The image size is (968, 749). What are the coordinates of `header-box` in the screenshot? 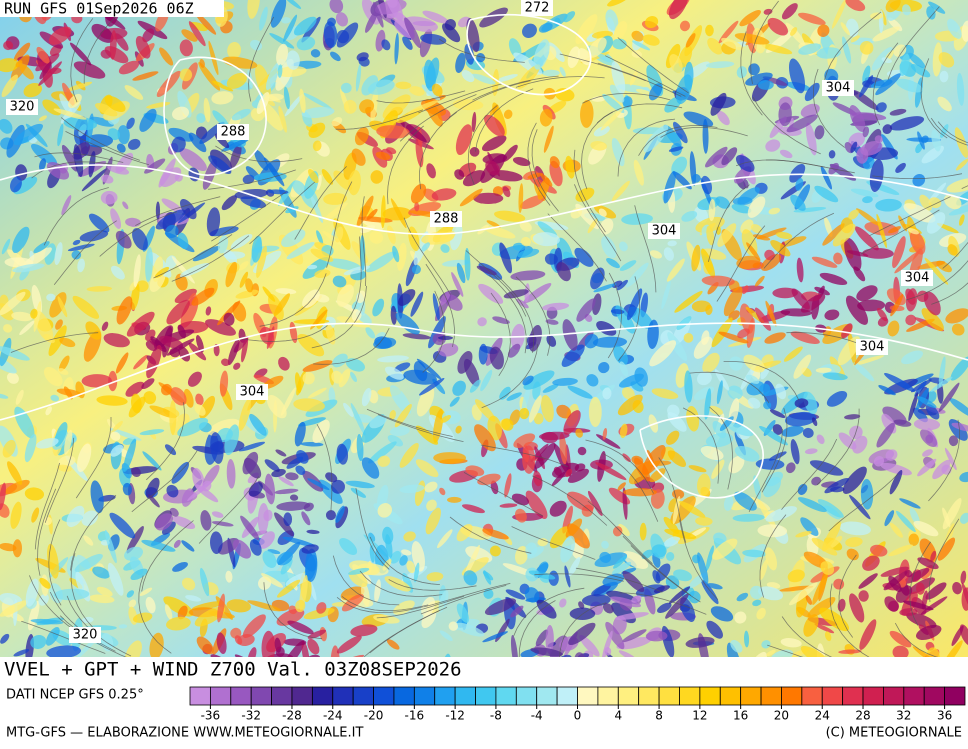 It's located at (112, 8).